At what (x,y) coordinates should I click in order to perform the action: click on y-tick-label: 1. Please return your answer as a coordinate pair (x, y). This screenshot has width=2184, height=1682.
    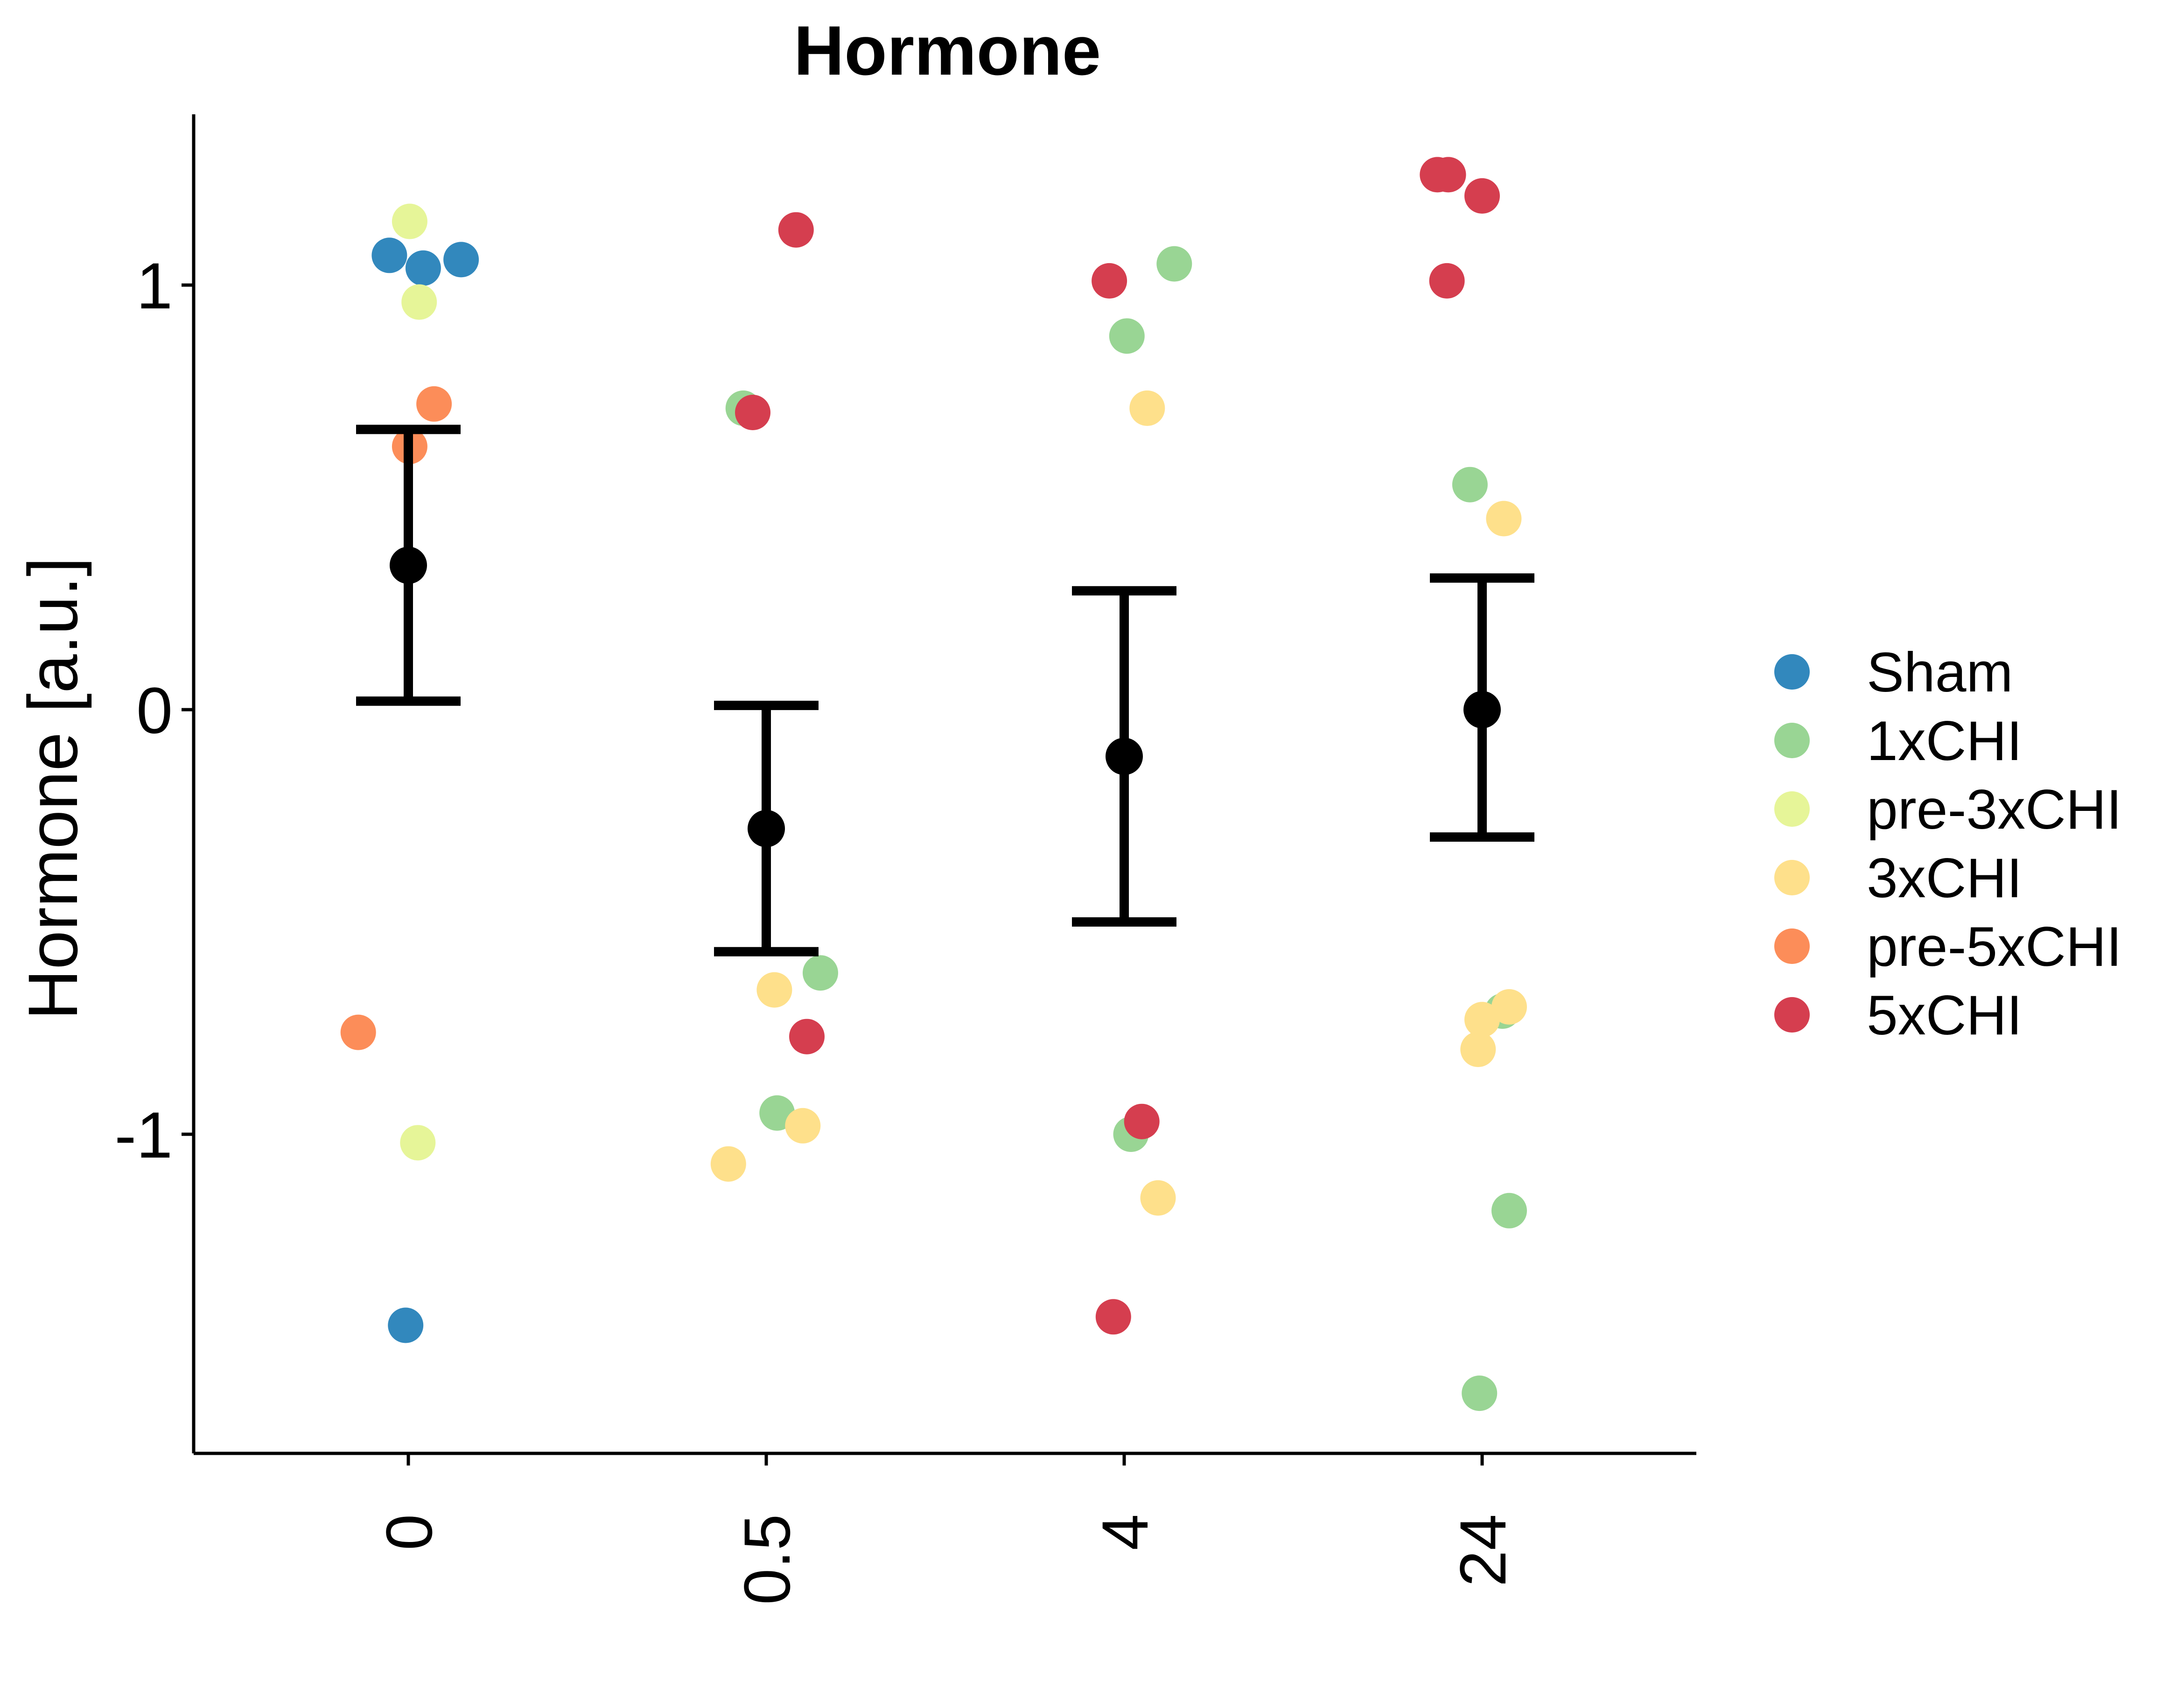
    Looking at the image, I should click on (154, 285).